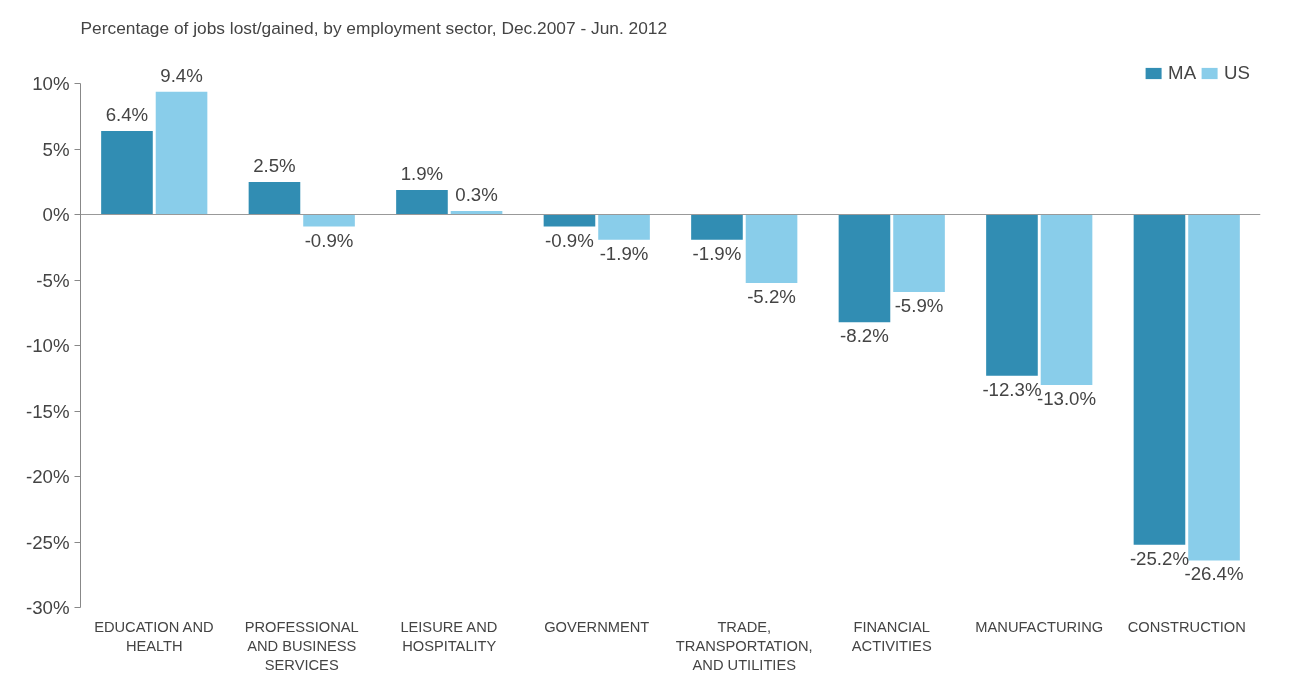  Describe the element at coordinates (771, 296) in the screenshot. I see `data-label: -5.2%` at that location.